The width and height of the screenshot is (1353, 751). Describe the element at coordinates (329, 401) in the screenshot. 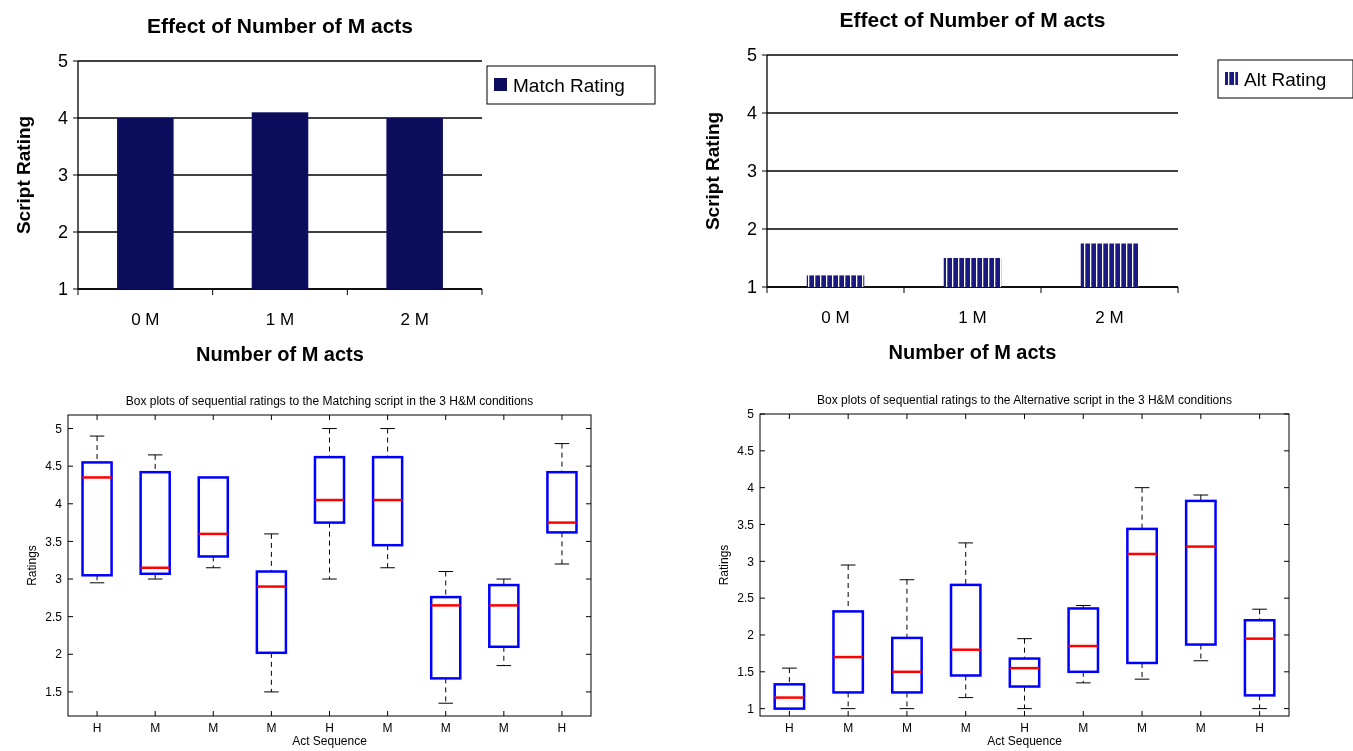

I see `chart-title: Box plots of sequential ratings to the Matching script in the 3 H&M conditions` at that location.